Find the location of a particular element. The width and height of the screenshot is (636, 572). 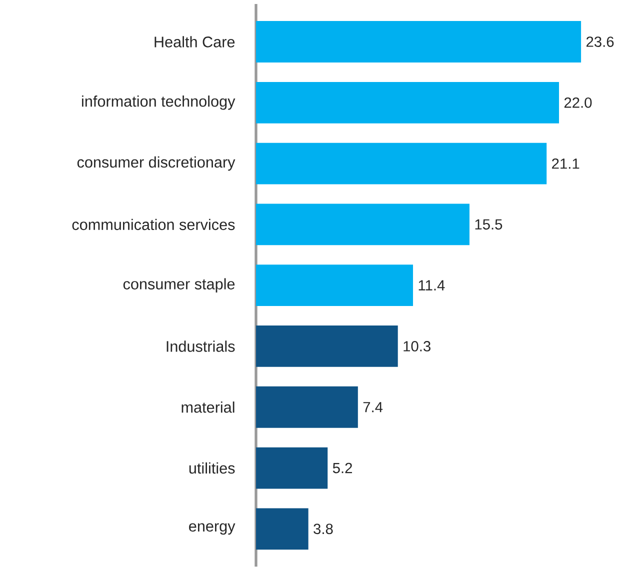

y-tick-label: communication services is located at coordinates (153, 224).